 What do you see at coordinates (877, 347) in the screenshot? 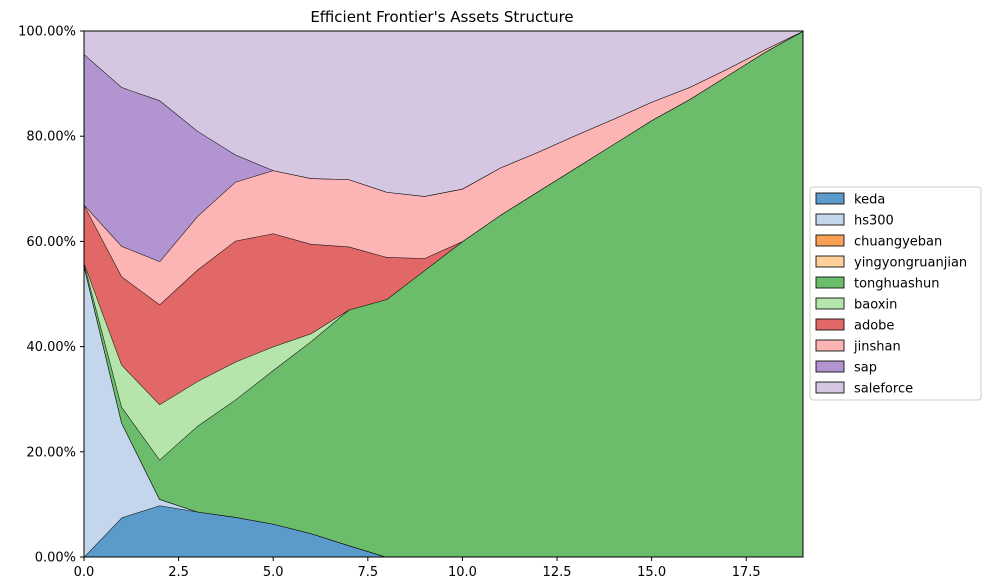
I see `legend-label-jinshan: jinshan` at bounding box center [877, 347].